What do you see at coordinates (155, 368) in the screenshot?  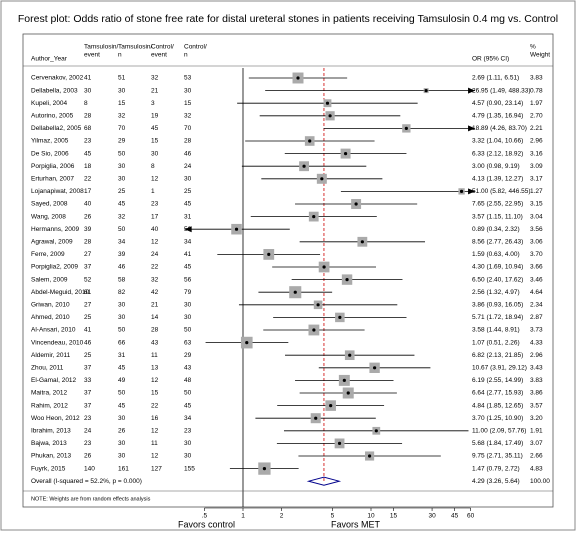 I see `count-cell: 13` at bounding box center [155, 368].